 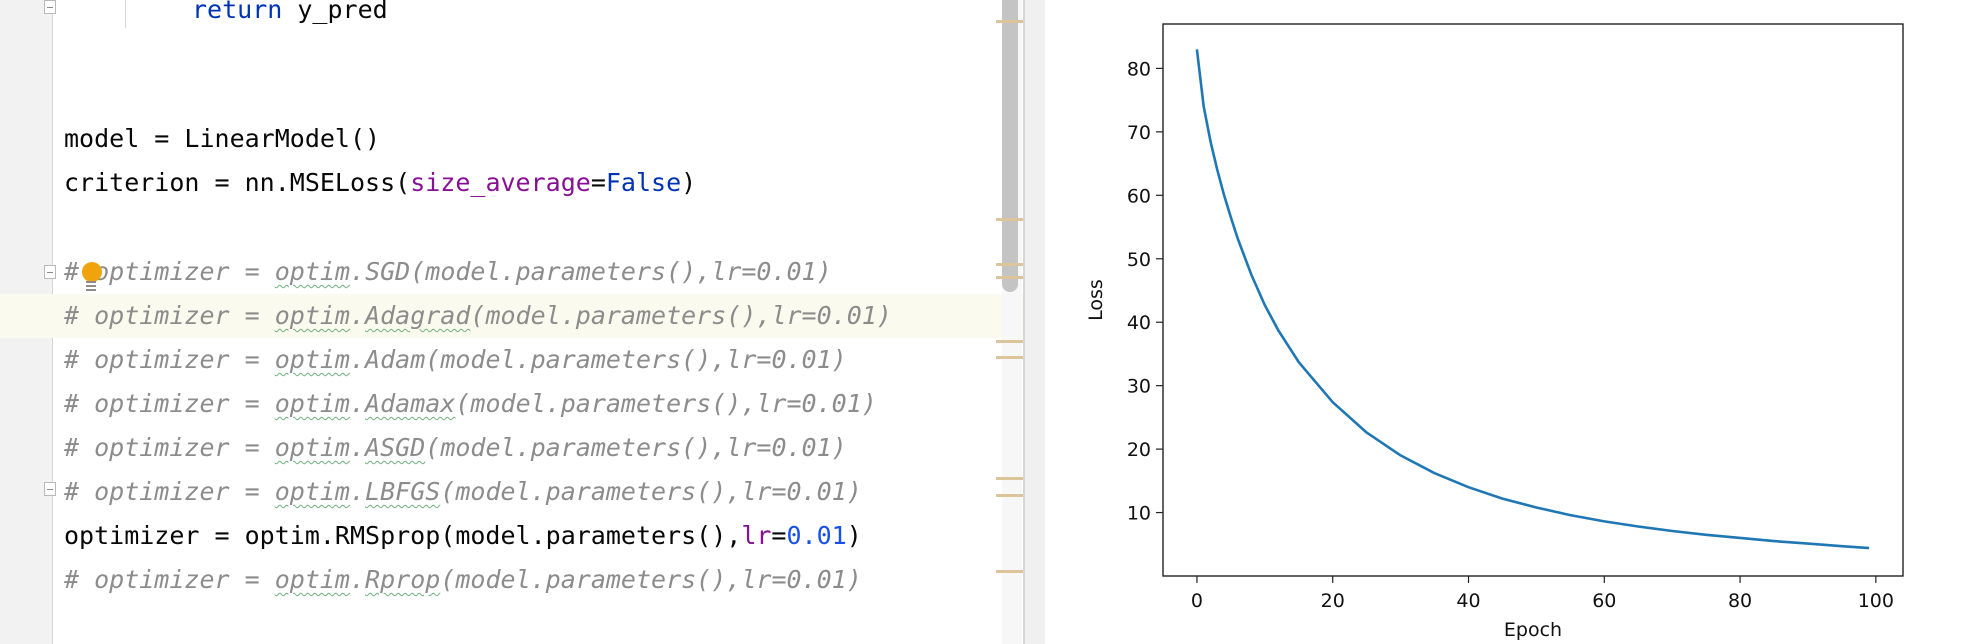 I want to click on panel-divider, so click(x=1035, y=322).